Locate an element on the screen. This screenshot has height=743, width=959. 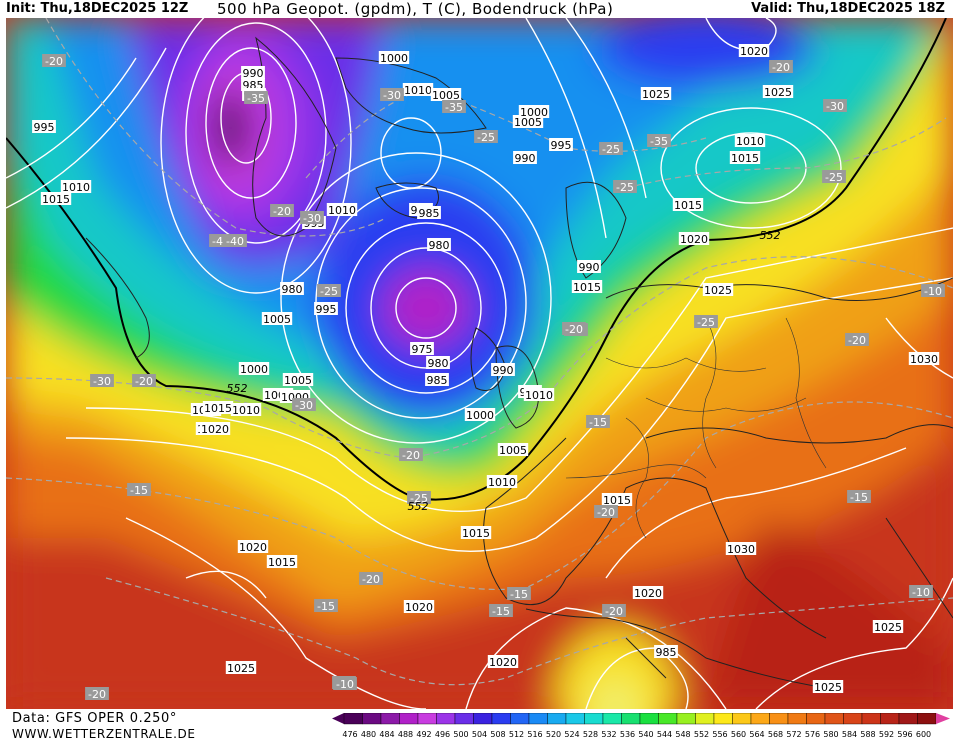
legend-value: 548 is located at coordinates (682, 734).